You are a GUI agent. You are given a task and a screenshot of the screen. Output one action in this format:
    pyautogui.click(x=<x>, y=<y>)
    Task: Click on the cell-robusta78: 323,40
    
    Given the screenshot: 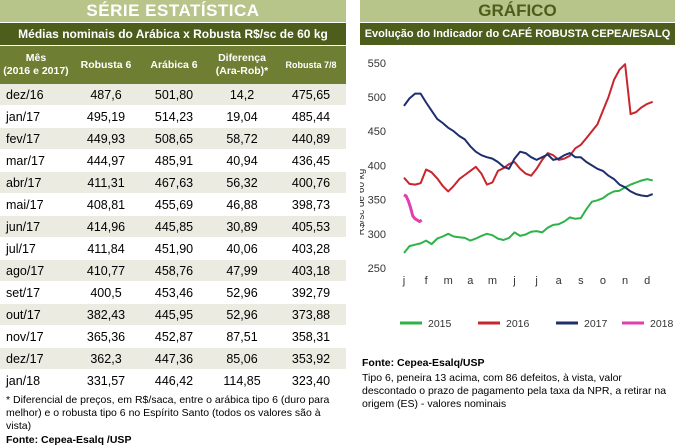 What is the action you would take?
    pyautogui.click(x=311, y=380)
    